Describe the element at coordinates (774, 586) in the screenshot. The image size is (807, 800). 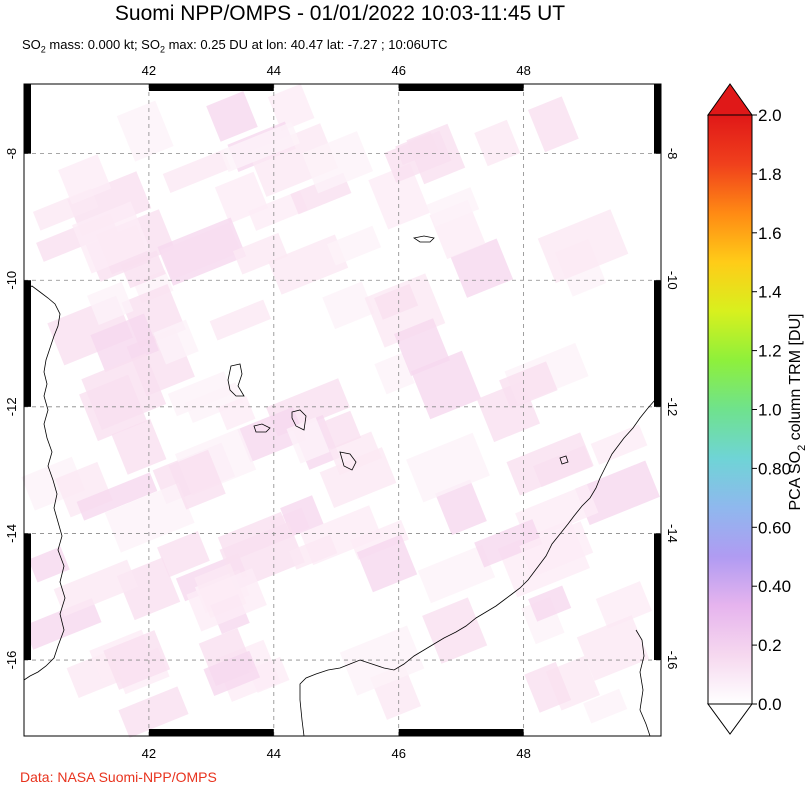
I see `colorbar-tick-label: 0.40` at that location.